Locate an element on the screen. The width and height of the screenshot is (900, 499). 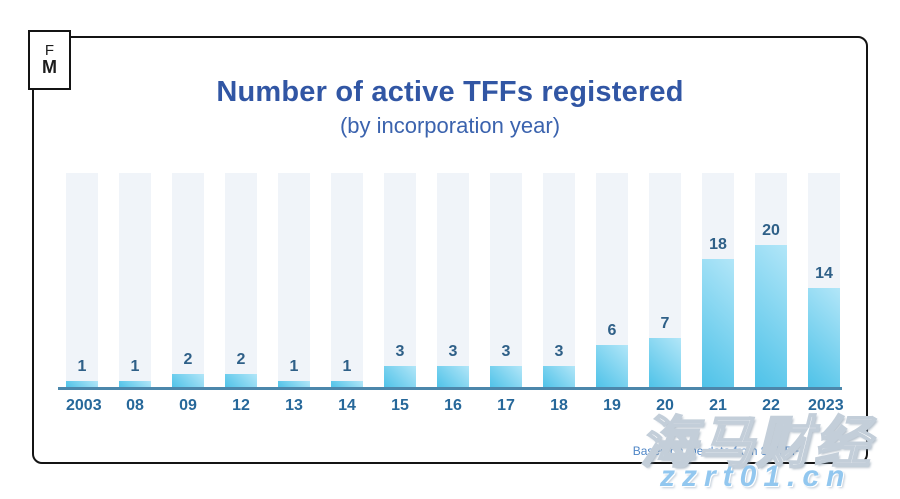
chart-title: Number of active TFFs registered is located at coordinates (450, 92).